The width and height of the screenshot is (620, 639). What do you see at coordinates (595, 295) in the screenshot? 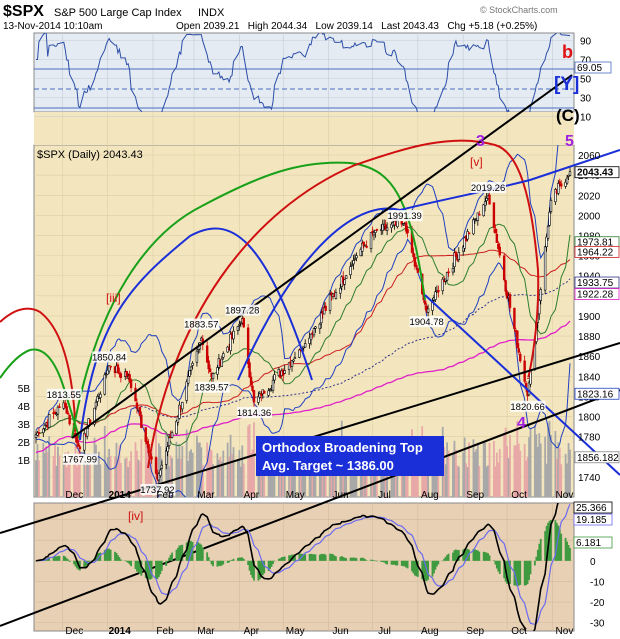
I see `price-value-label: 1922.28` at bounding box center [595, 295].